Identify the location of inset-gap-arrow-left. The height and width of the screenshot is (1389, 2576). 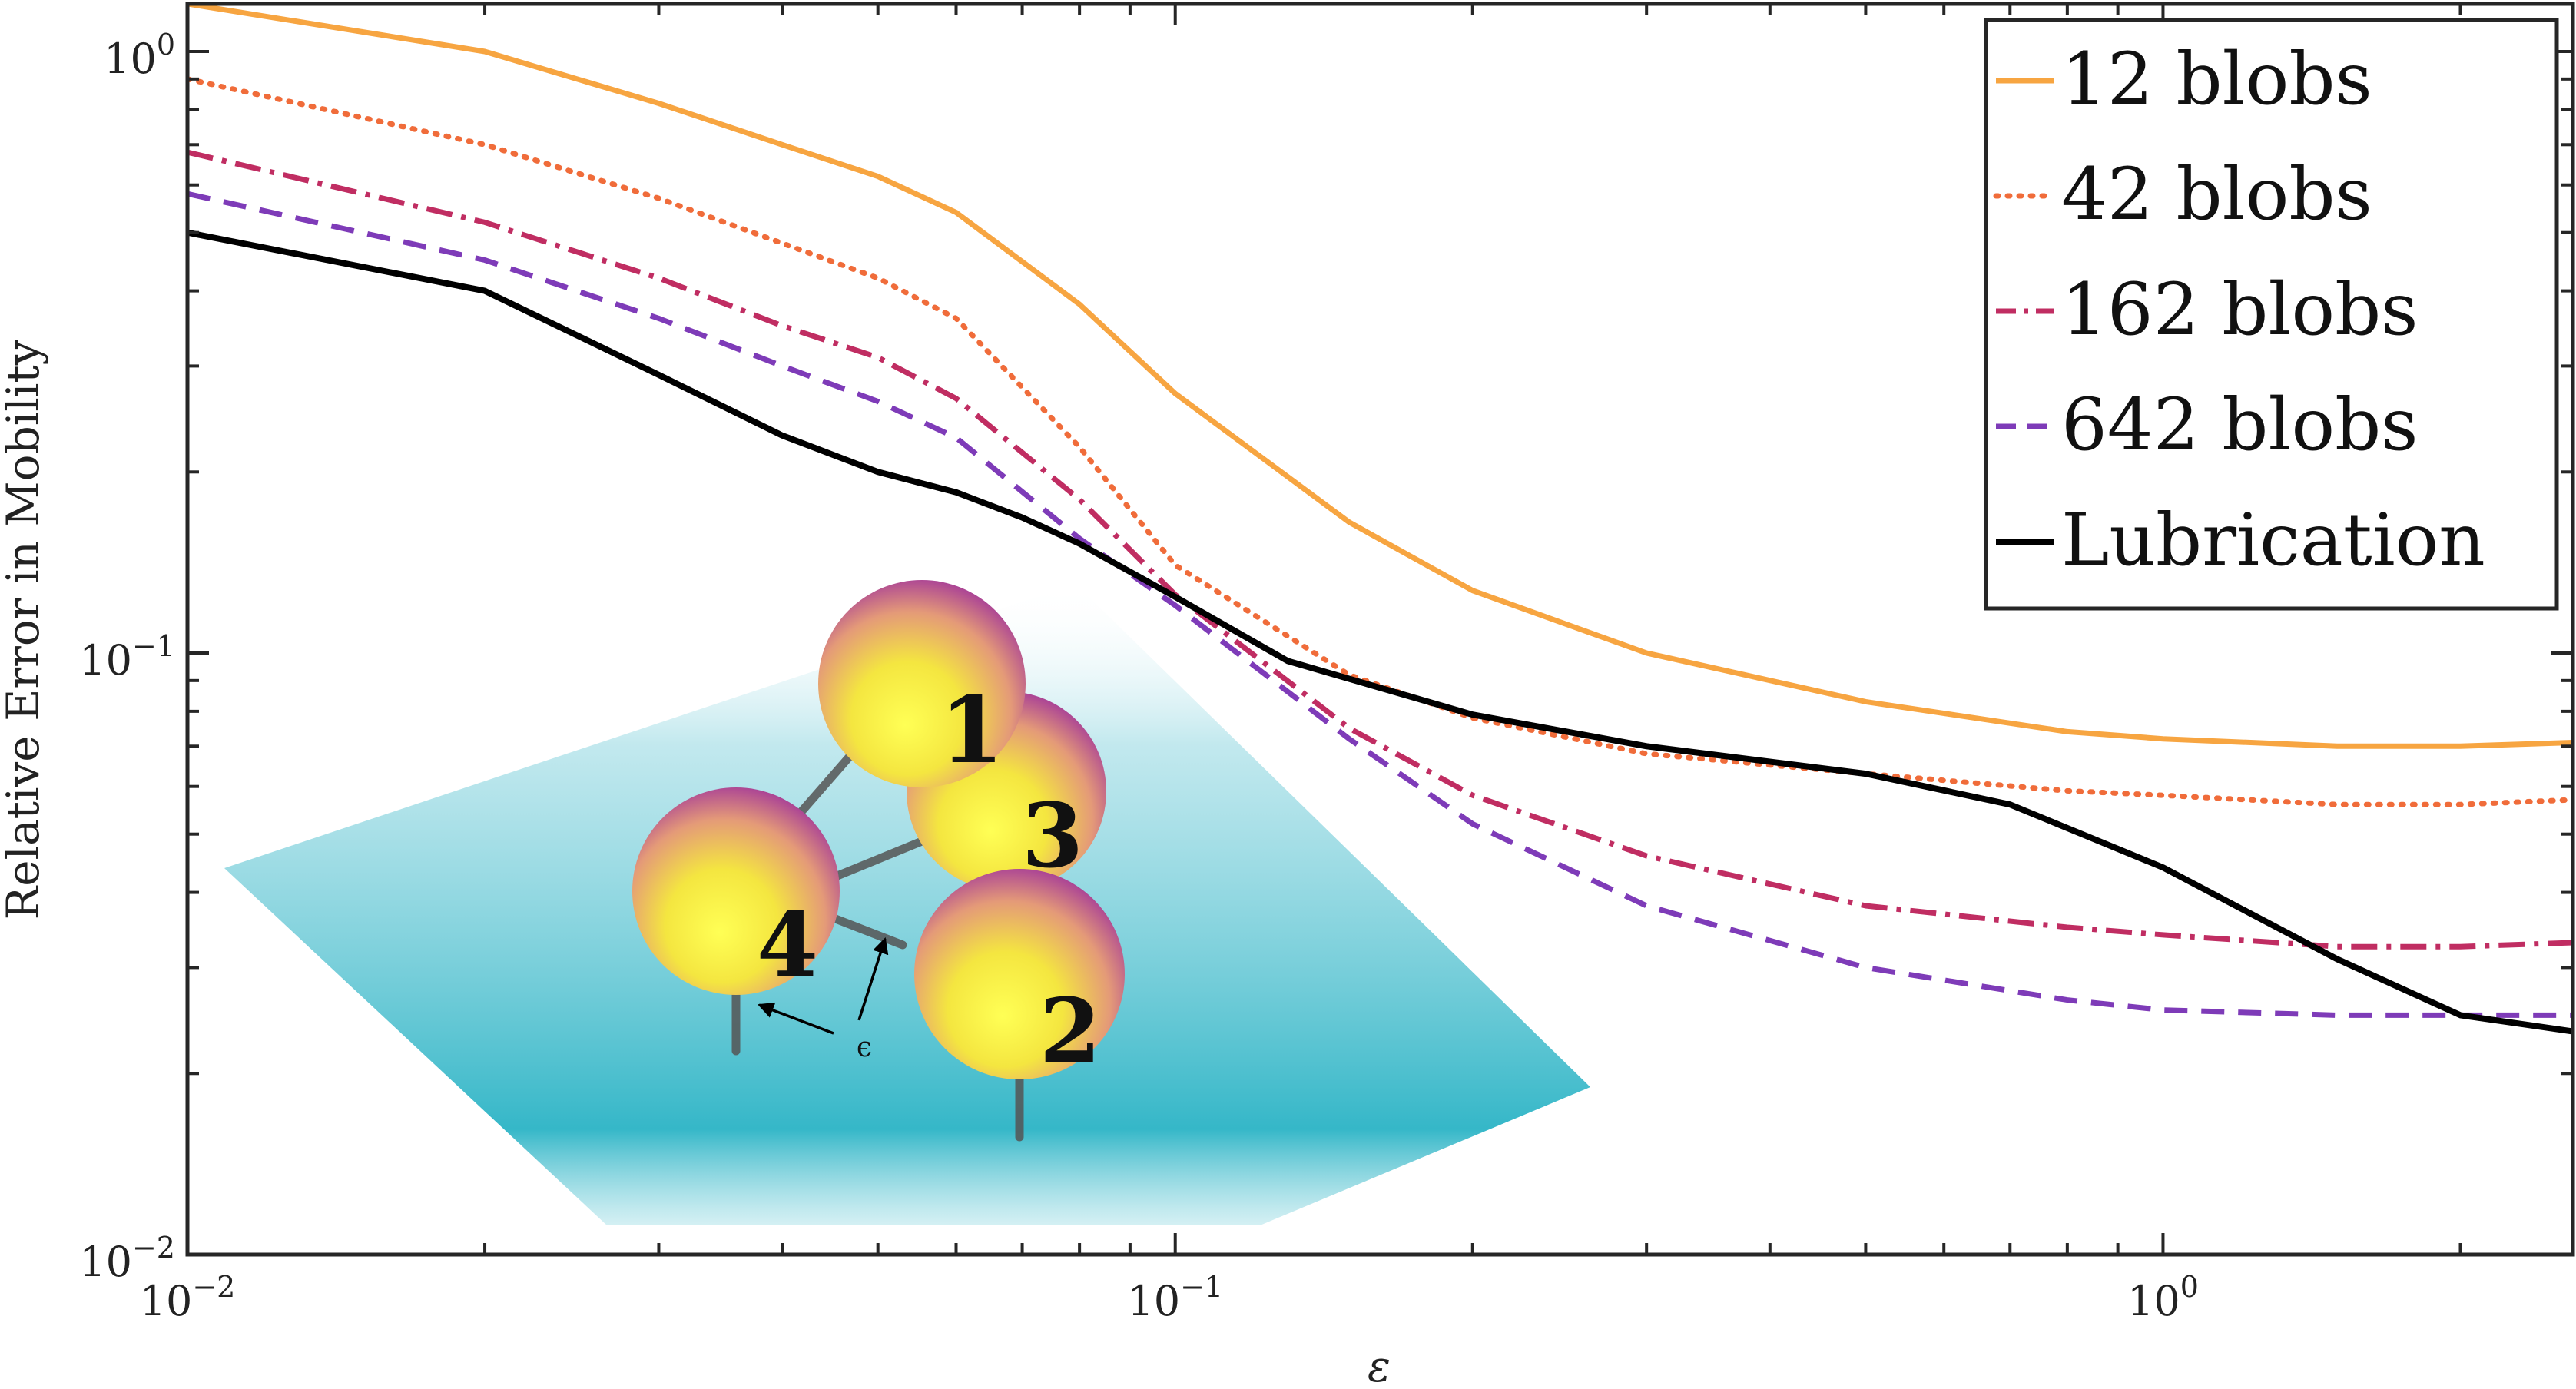
(796, 1019).